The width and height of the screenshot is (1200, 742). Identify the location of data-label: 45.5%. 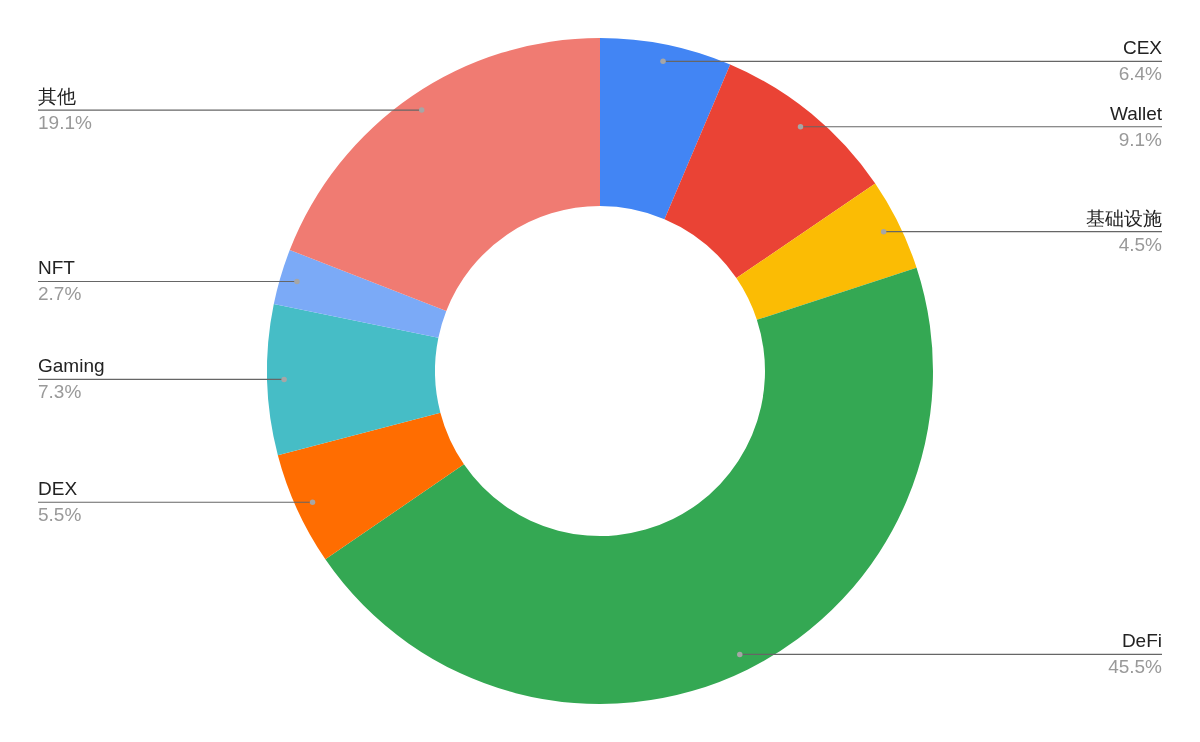
(1135, 667).